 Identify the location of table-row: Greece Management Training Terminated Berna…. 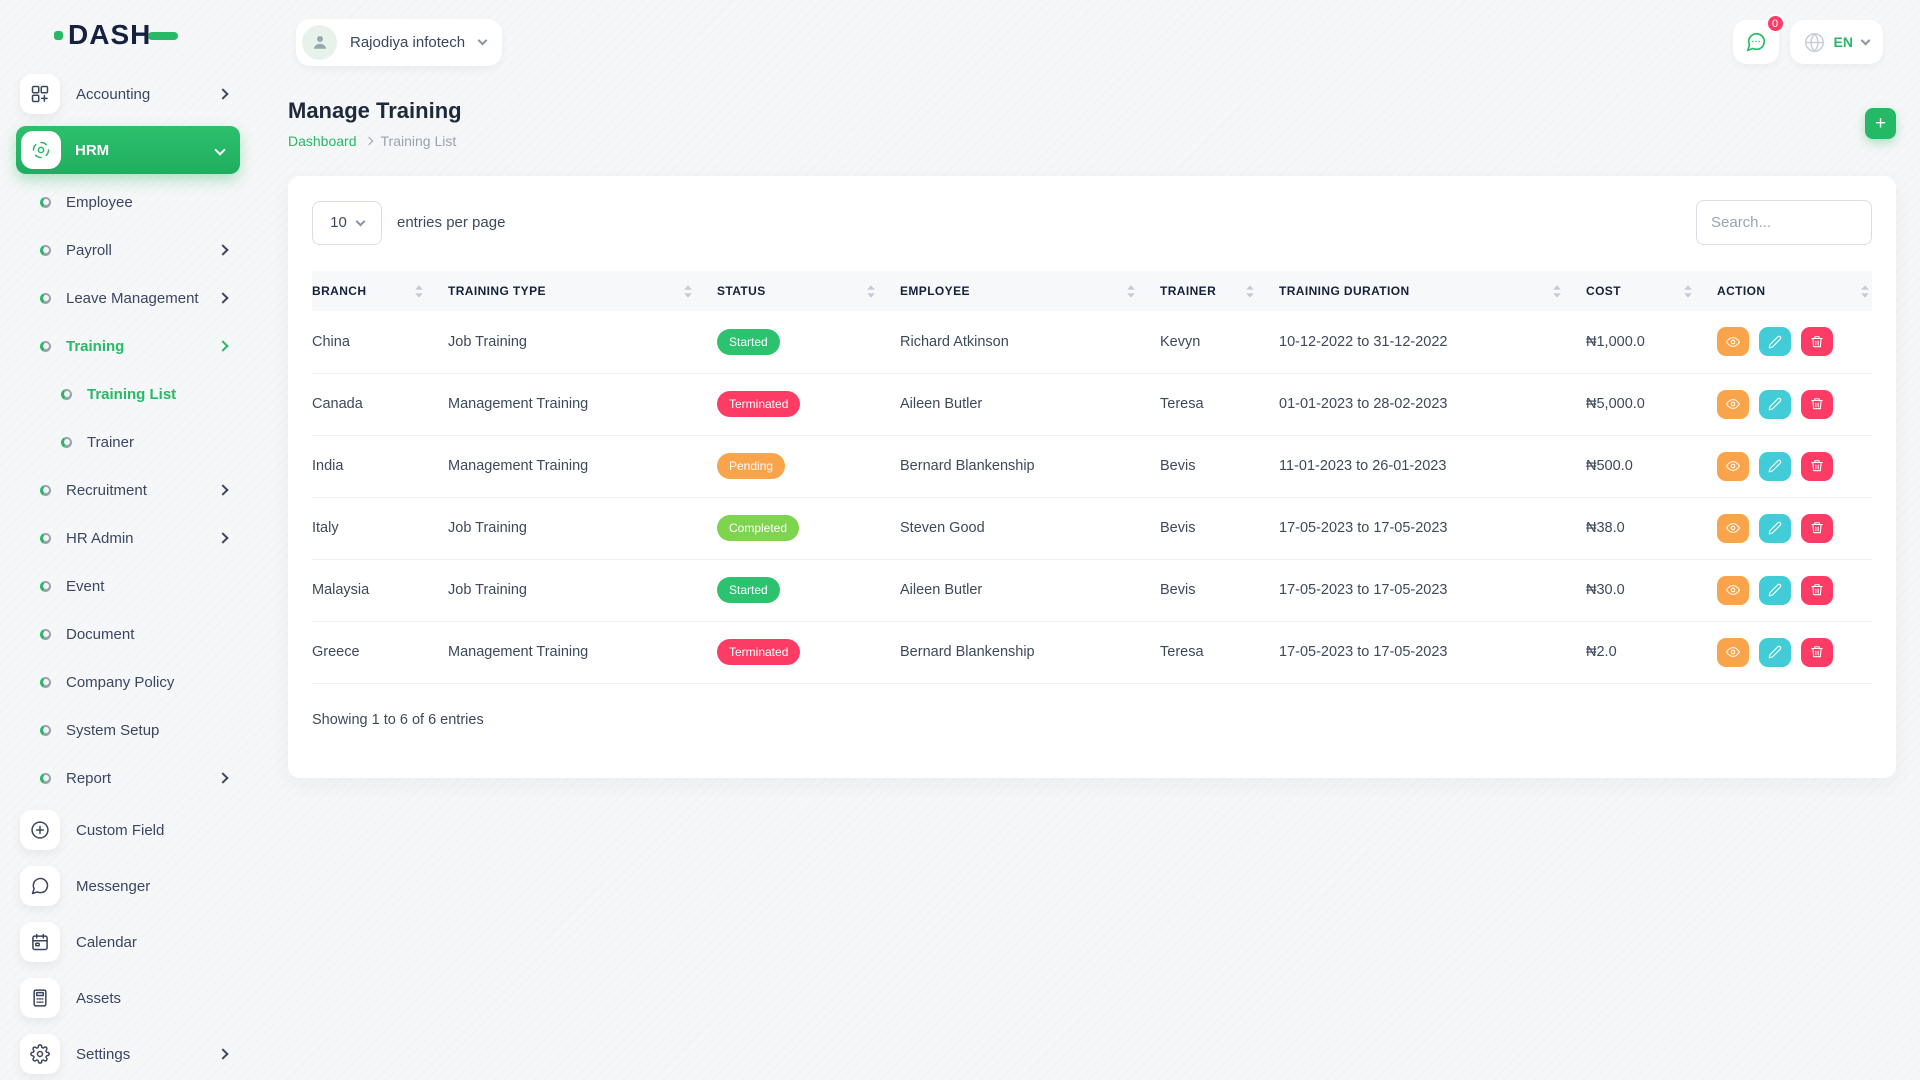
(1092, 652).